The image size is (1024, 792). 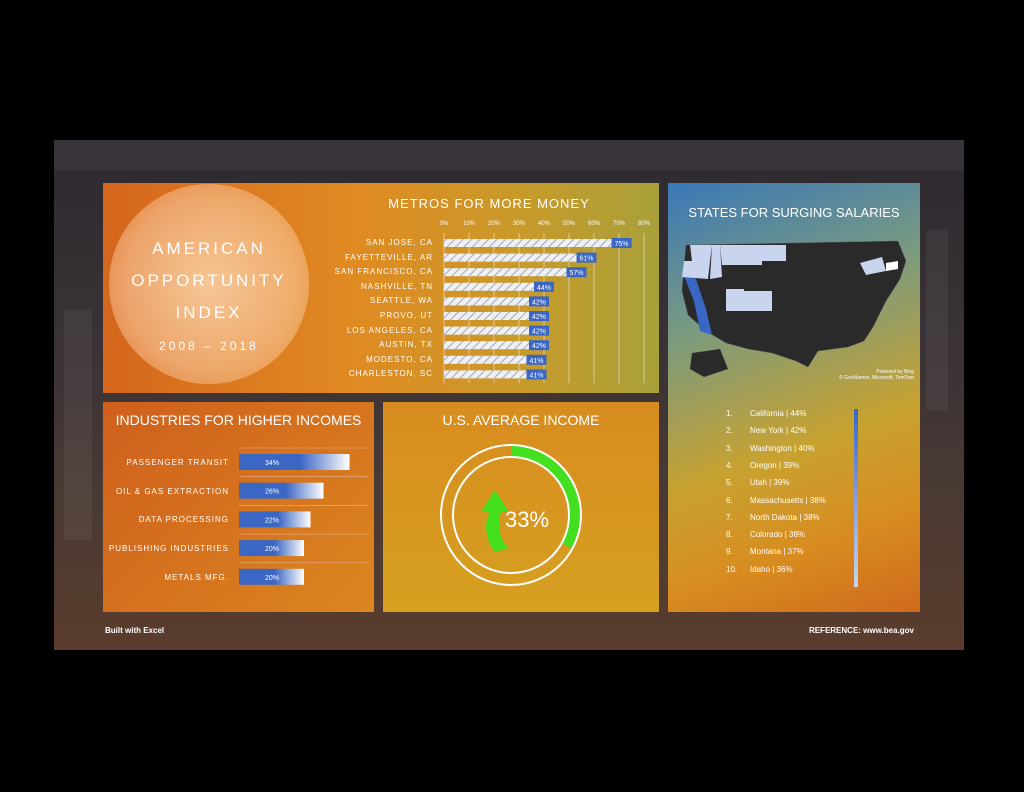 I want to click on donut-inner-ring, so click(x=511, y=515).